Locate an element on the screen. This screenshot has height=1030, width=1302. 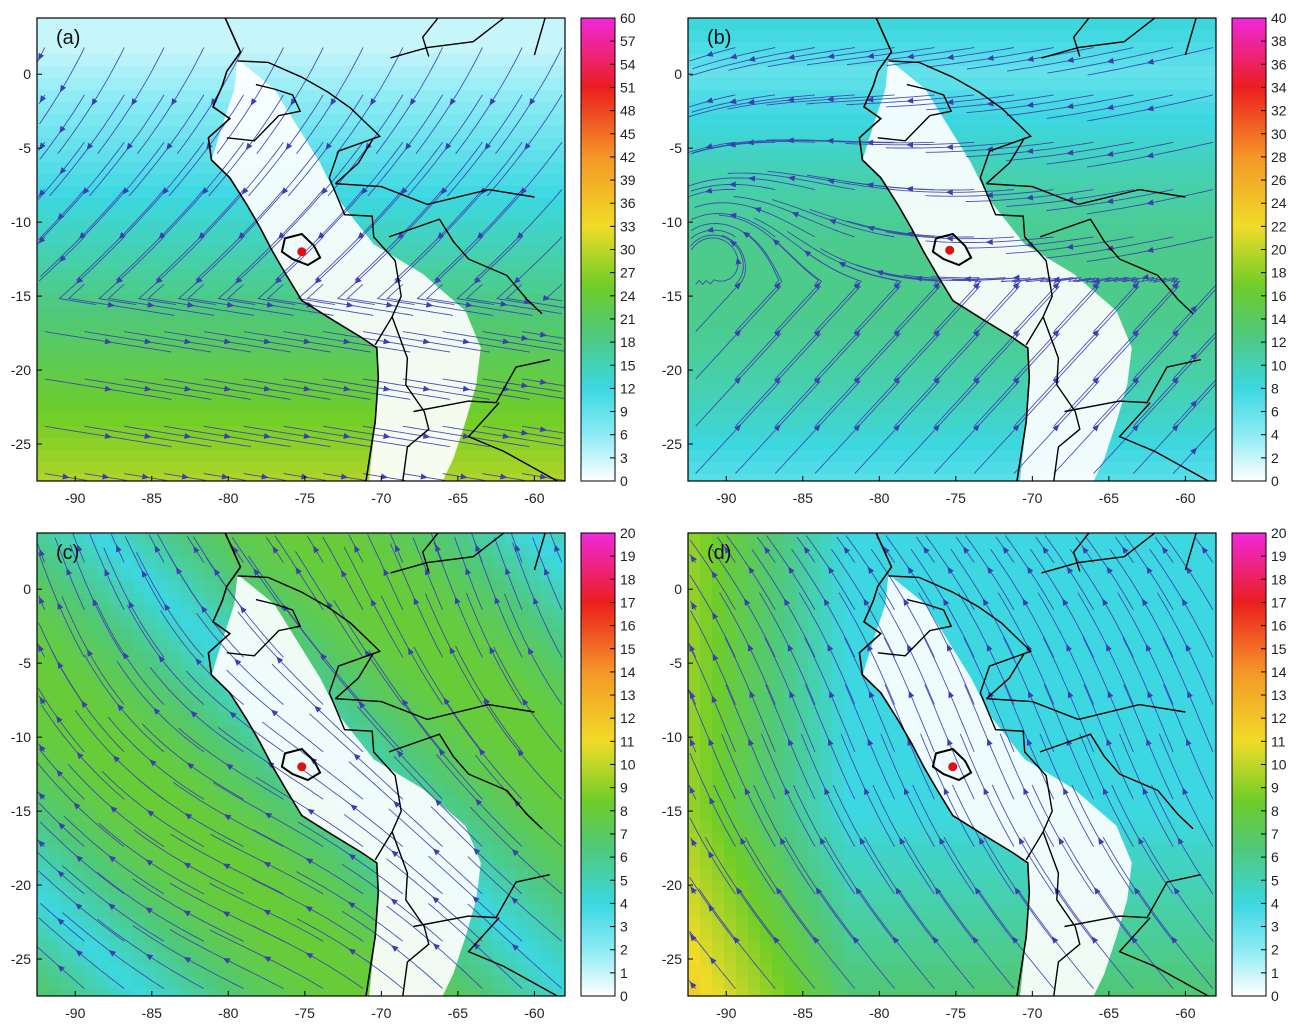
colorbar-tick-label: 19 is located at coordinates (628, 556).